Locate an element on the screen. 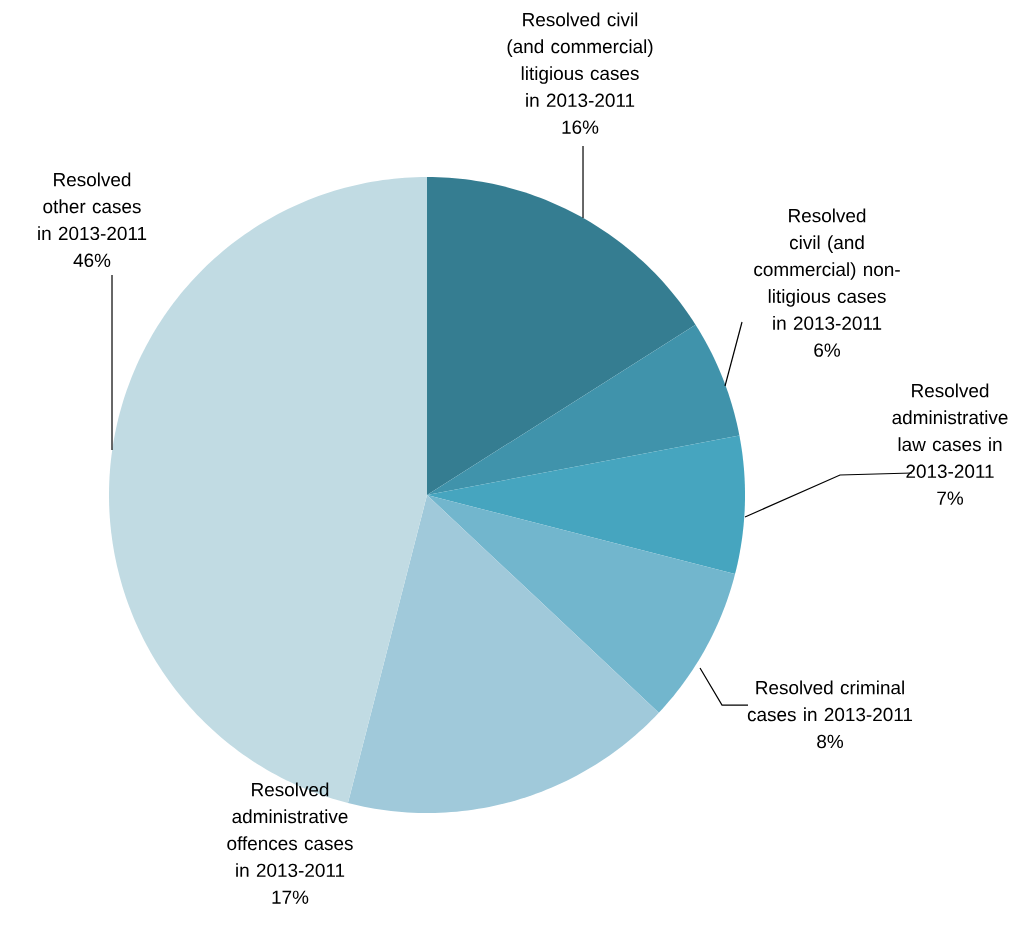  slice-label: Resolved administrative law cases in 2013-2011 is located at coordinates (950, 431).